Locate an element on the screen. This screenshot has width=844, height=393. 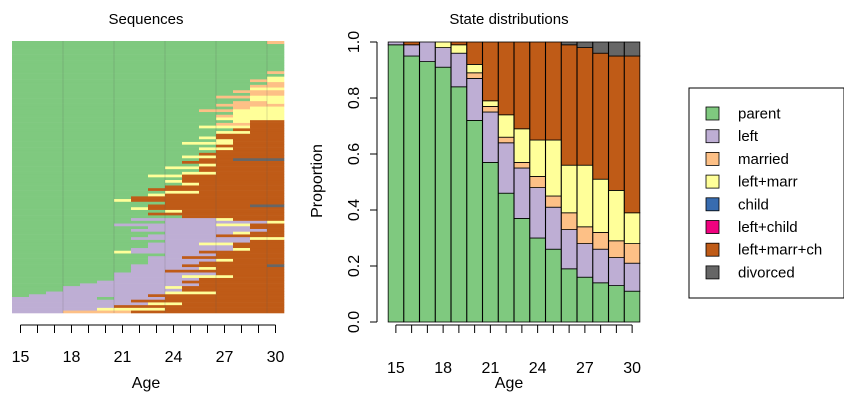
distribution-y-tick-label: 0.4 is located at coordinates (354, 210).